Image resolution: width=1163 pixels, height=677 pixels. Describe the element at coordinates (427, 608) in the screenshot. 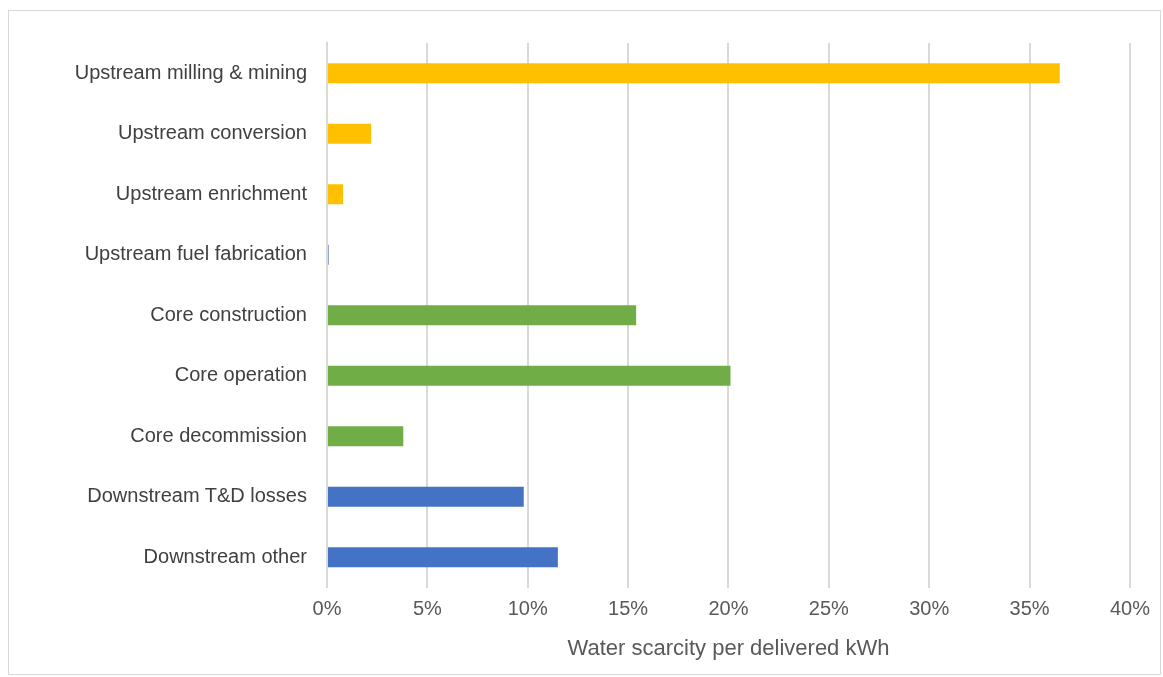

I see `x-tick-label: 5%` at that location.